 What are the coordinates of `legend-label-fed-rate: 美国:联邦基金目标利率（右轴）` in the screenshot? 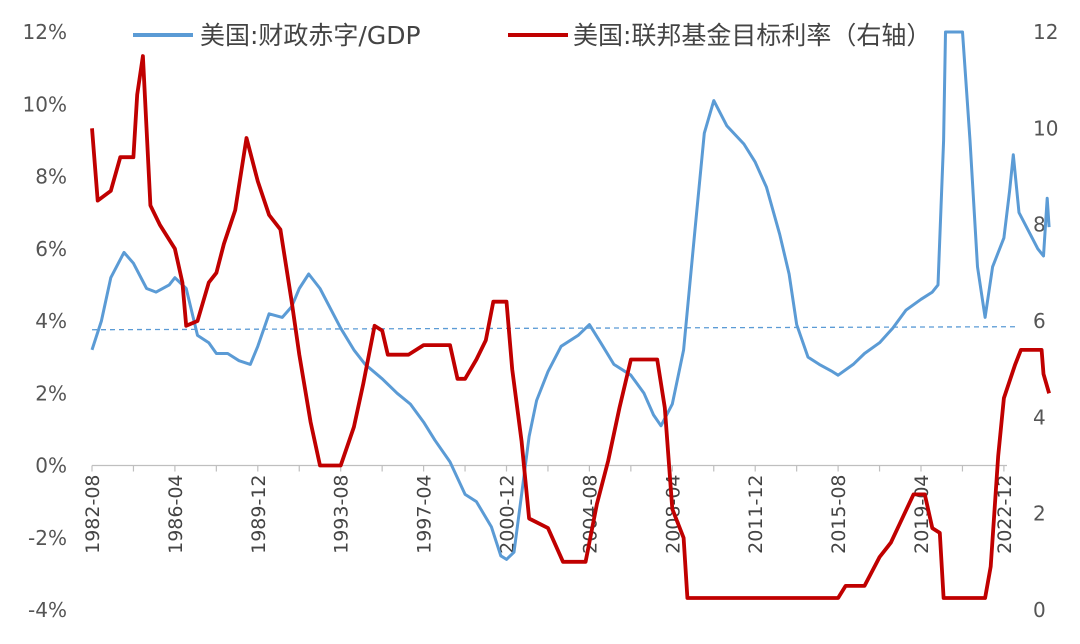 It's located at (752, 35).